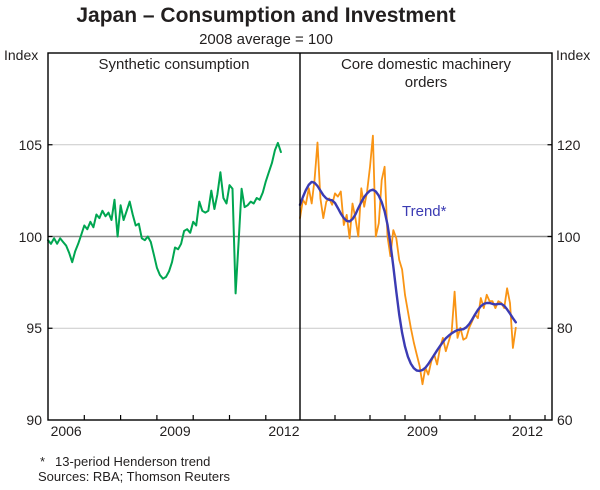 The image size is (600, 490). What do you see at coordinates (407, 276) in the screenshot?
I see `series-line-trend_blue` at bounding box center [407, 276].